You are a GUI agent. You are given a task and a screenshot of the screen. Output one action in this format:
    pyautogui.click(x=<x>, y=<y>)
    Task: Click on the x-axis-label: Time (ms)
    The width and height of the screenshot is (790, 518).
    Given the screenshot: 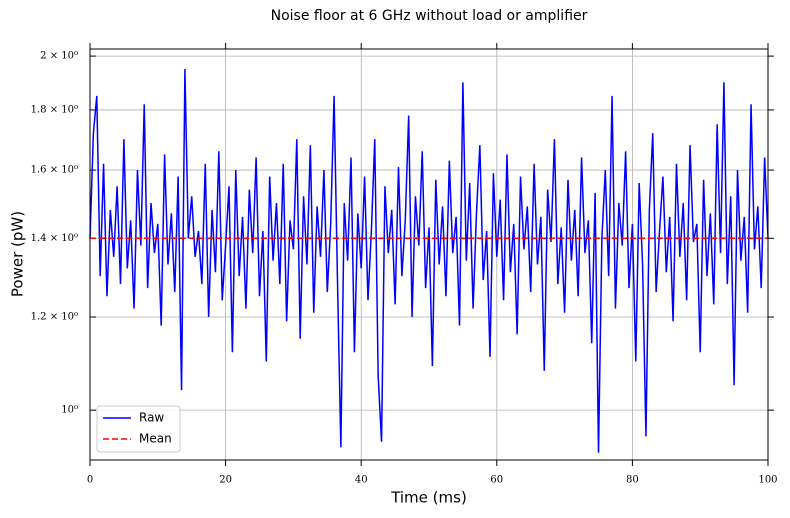 What is the action you would take?
    pyautogui.click(x=428, y=498)
    